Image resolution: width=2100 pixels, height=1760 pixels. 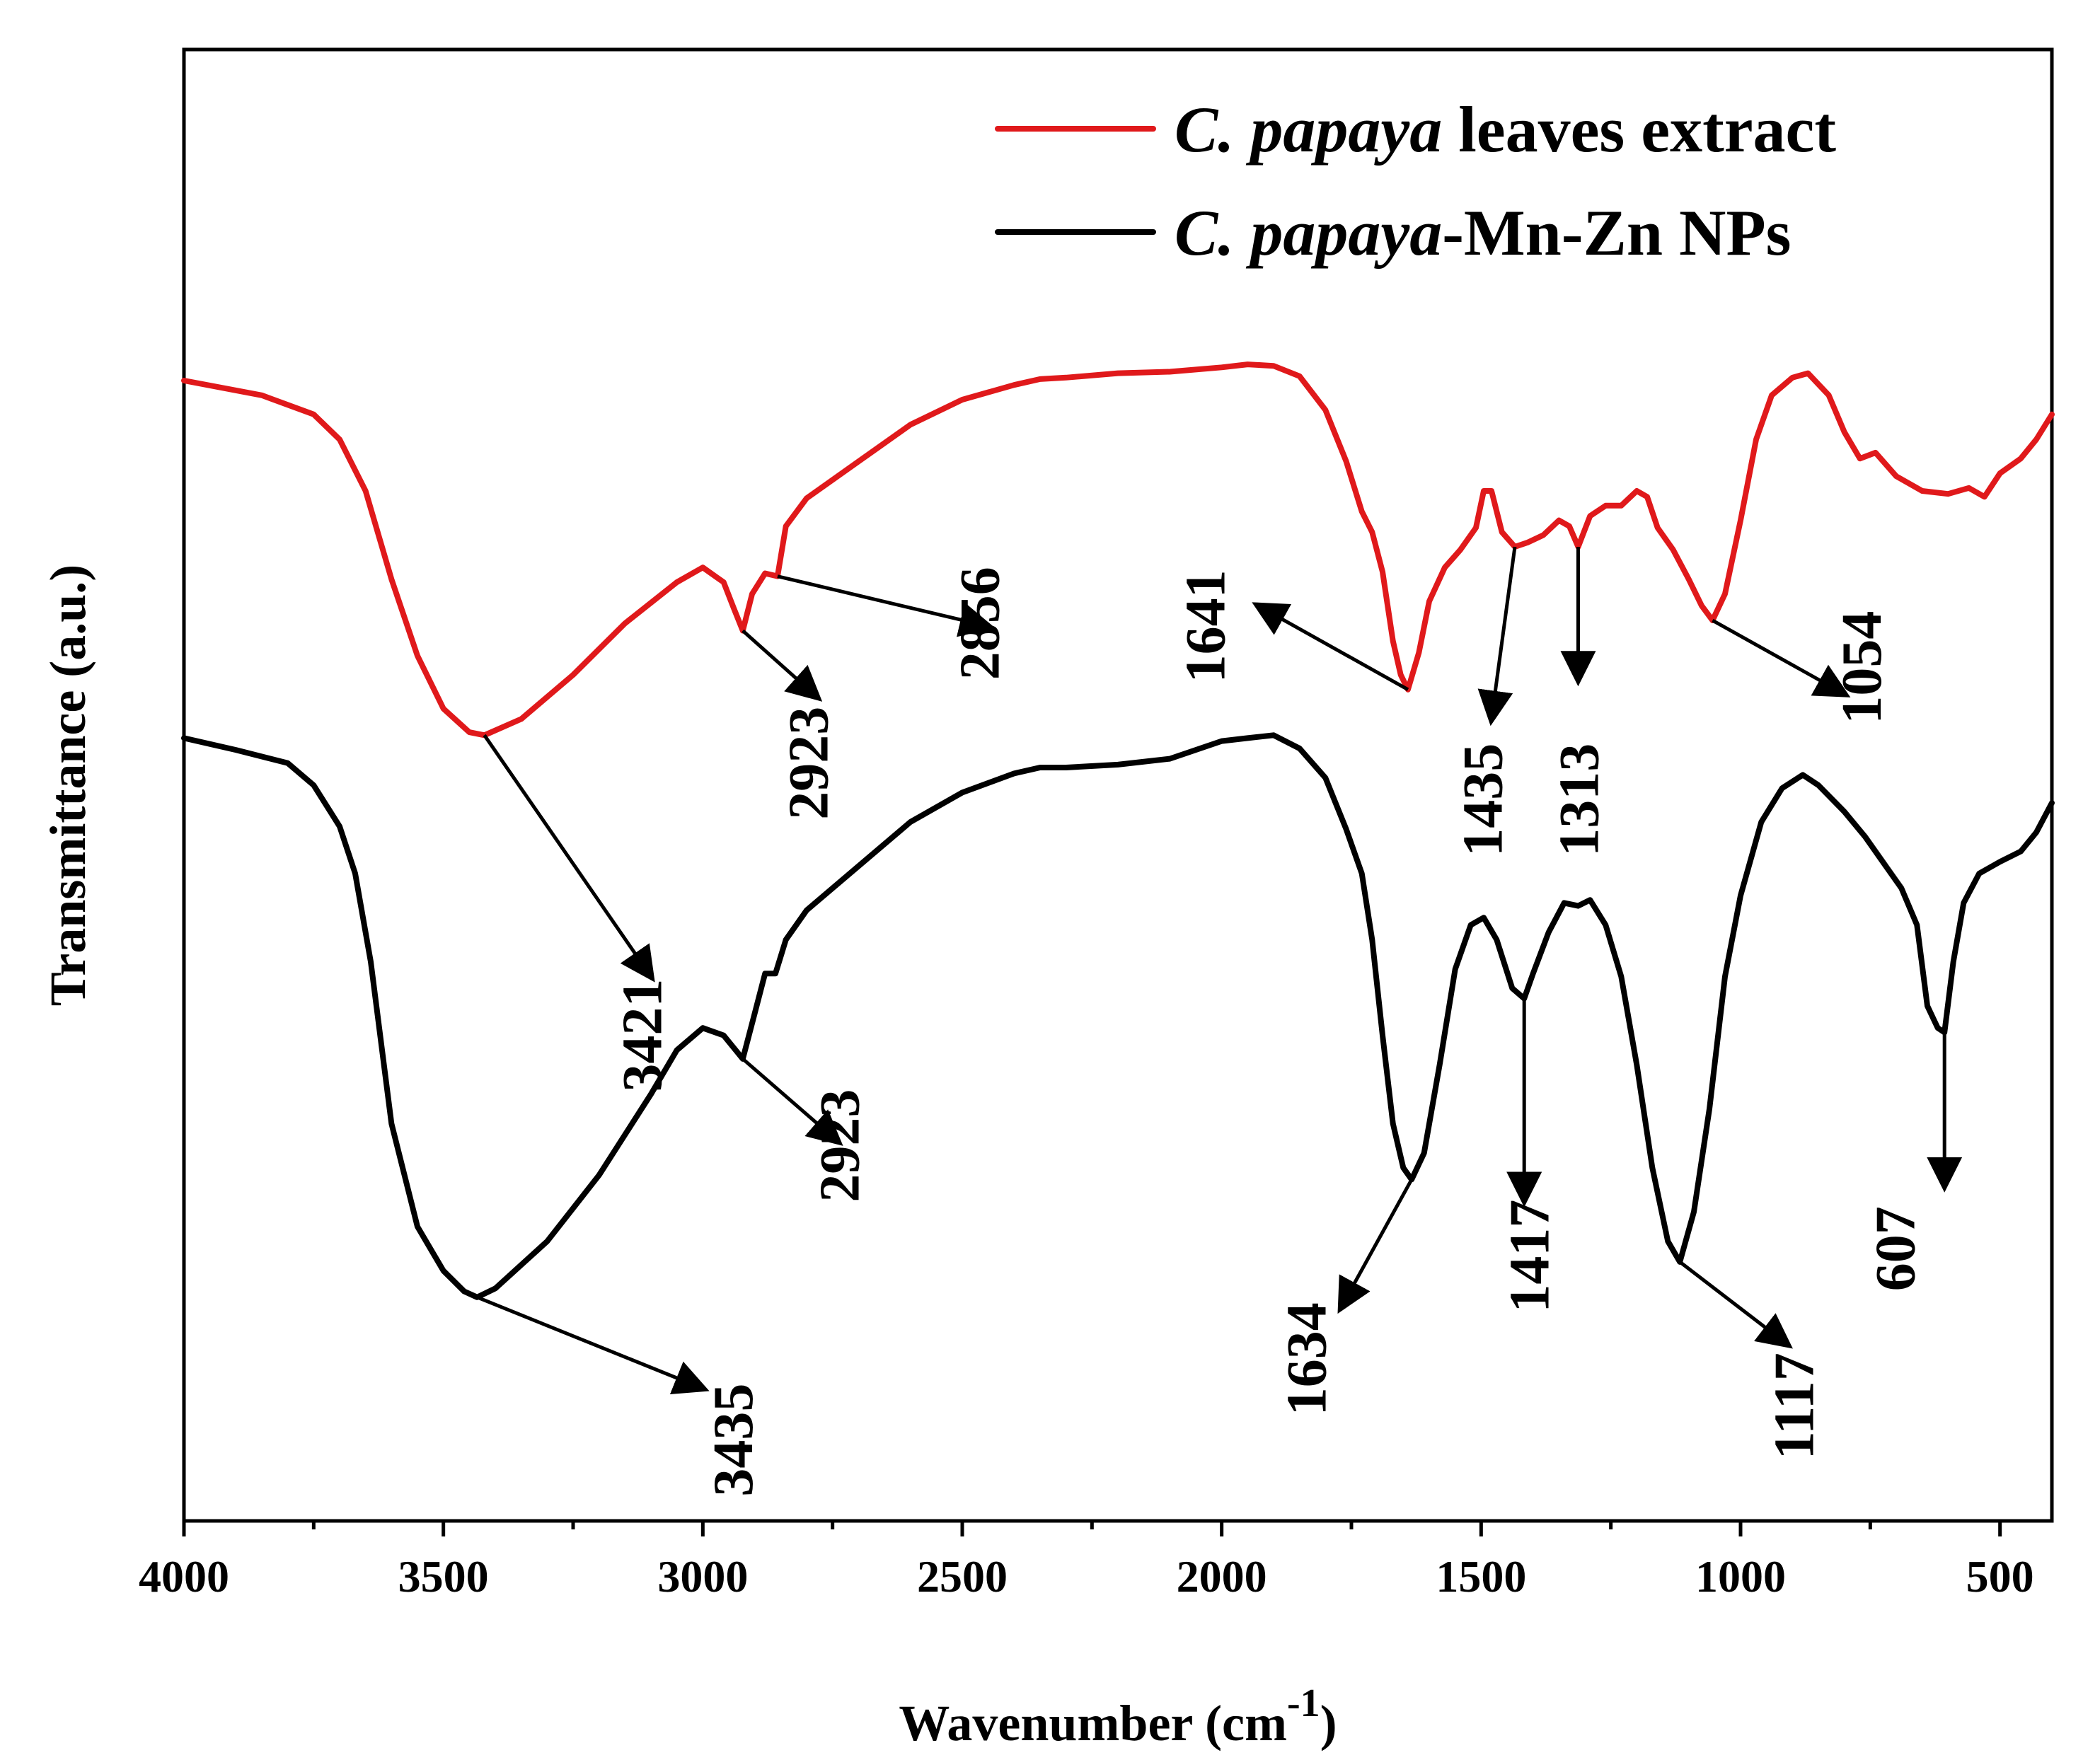 I want to click on peak-label-7: 3435, so click(x=734, y=1440).